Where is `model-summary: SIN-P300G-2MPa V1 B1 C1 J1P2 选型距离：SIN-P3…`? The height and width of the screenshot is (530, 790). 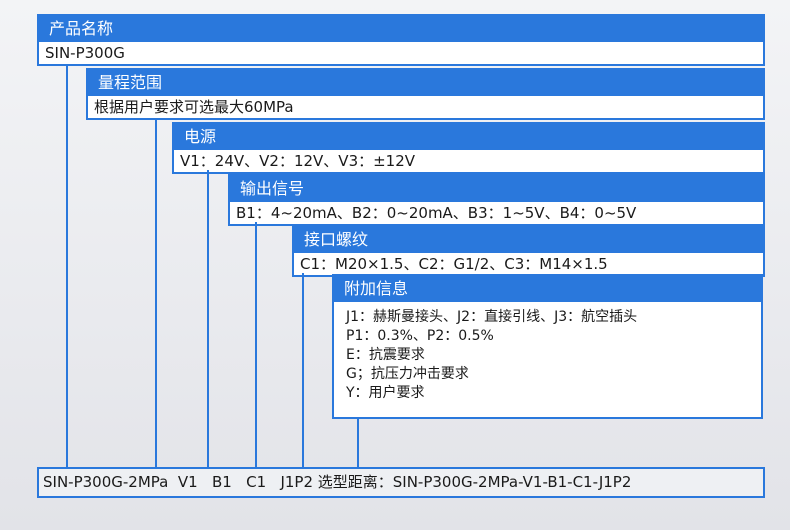
model-summary: SIN-P300G-2MPa V1 B1 C1 J1P2 选型距离：SIN-P3… is located at coordinates (401, 482).